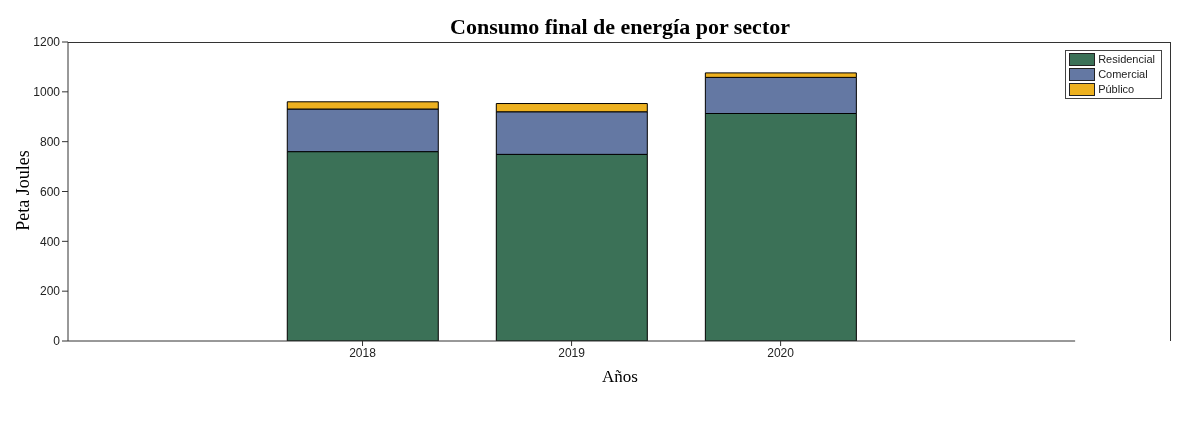 Image resolution: width=1182 pixels, height=421 pixels. I want to click on y-tick-label: 1200, so click(47, 42).